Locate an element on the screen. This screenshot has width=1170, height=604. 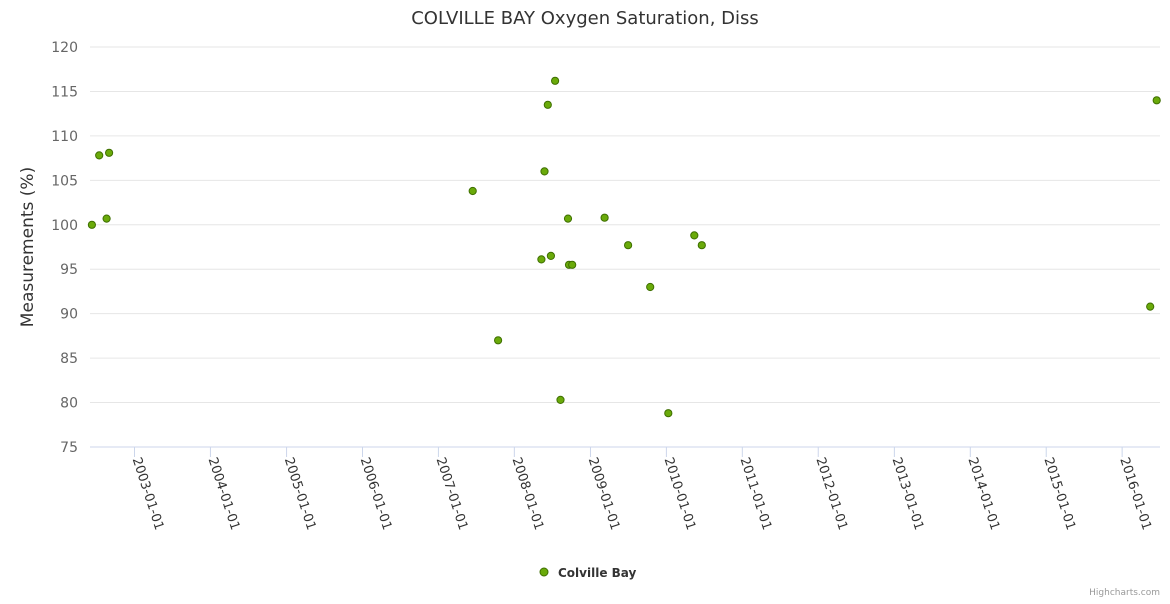
y-tick-label: 75 is located at coordinates (69, 448).